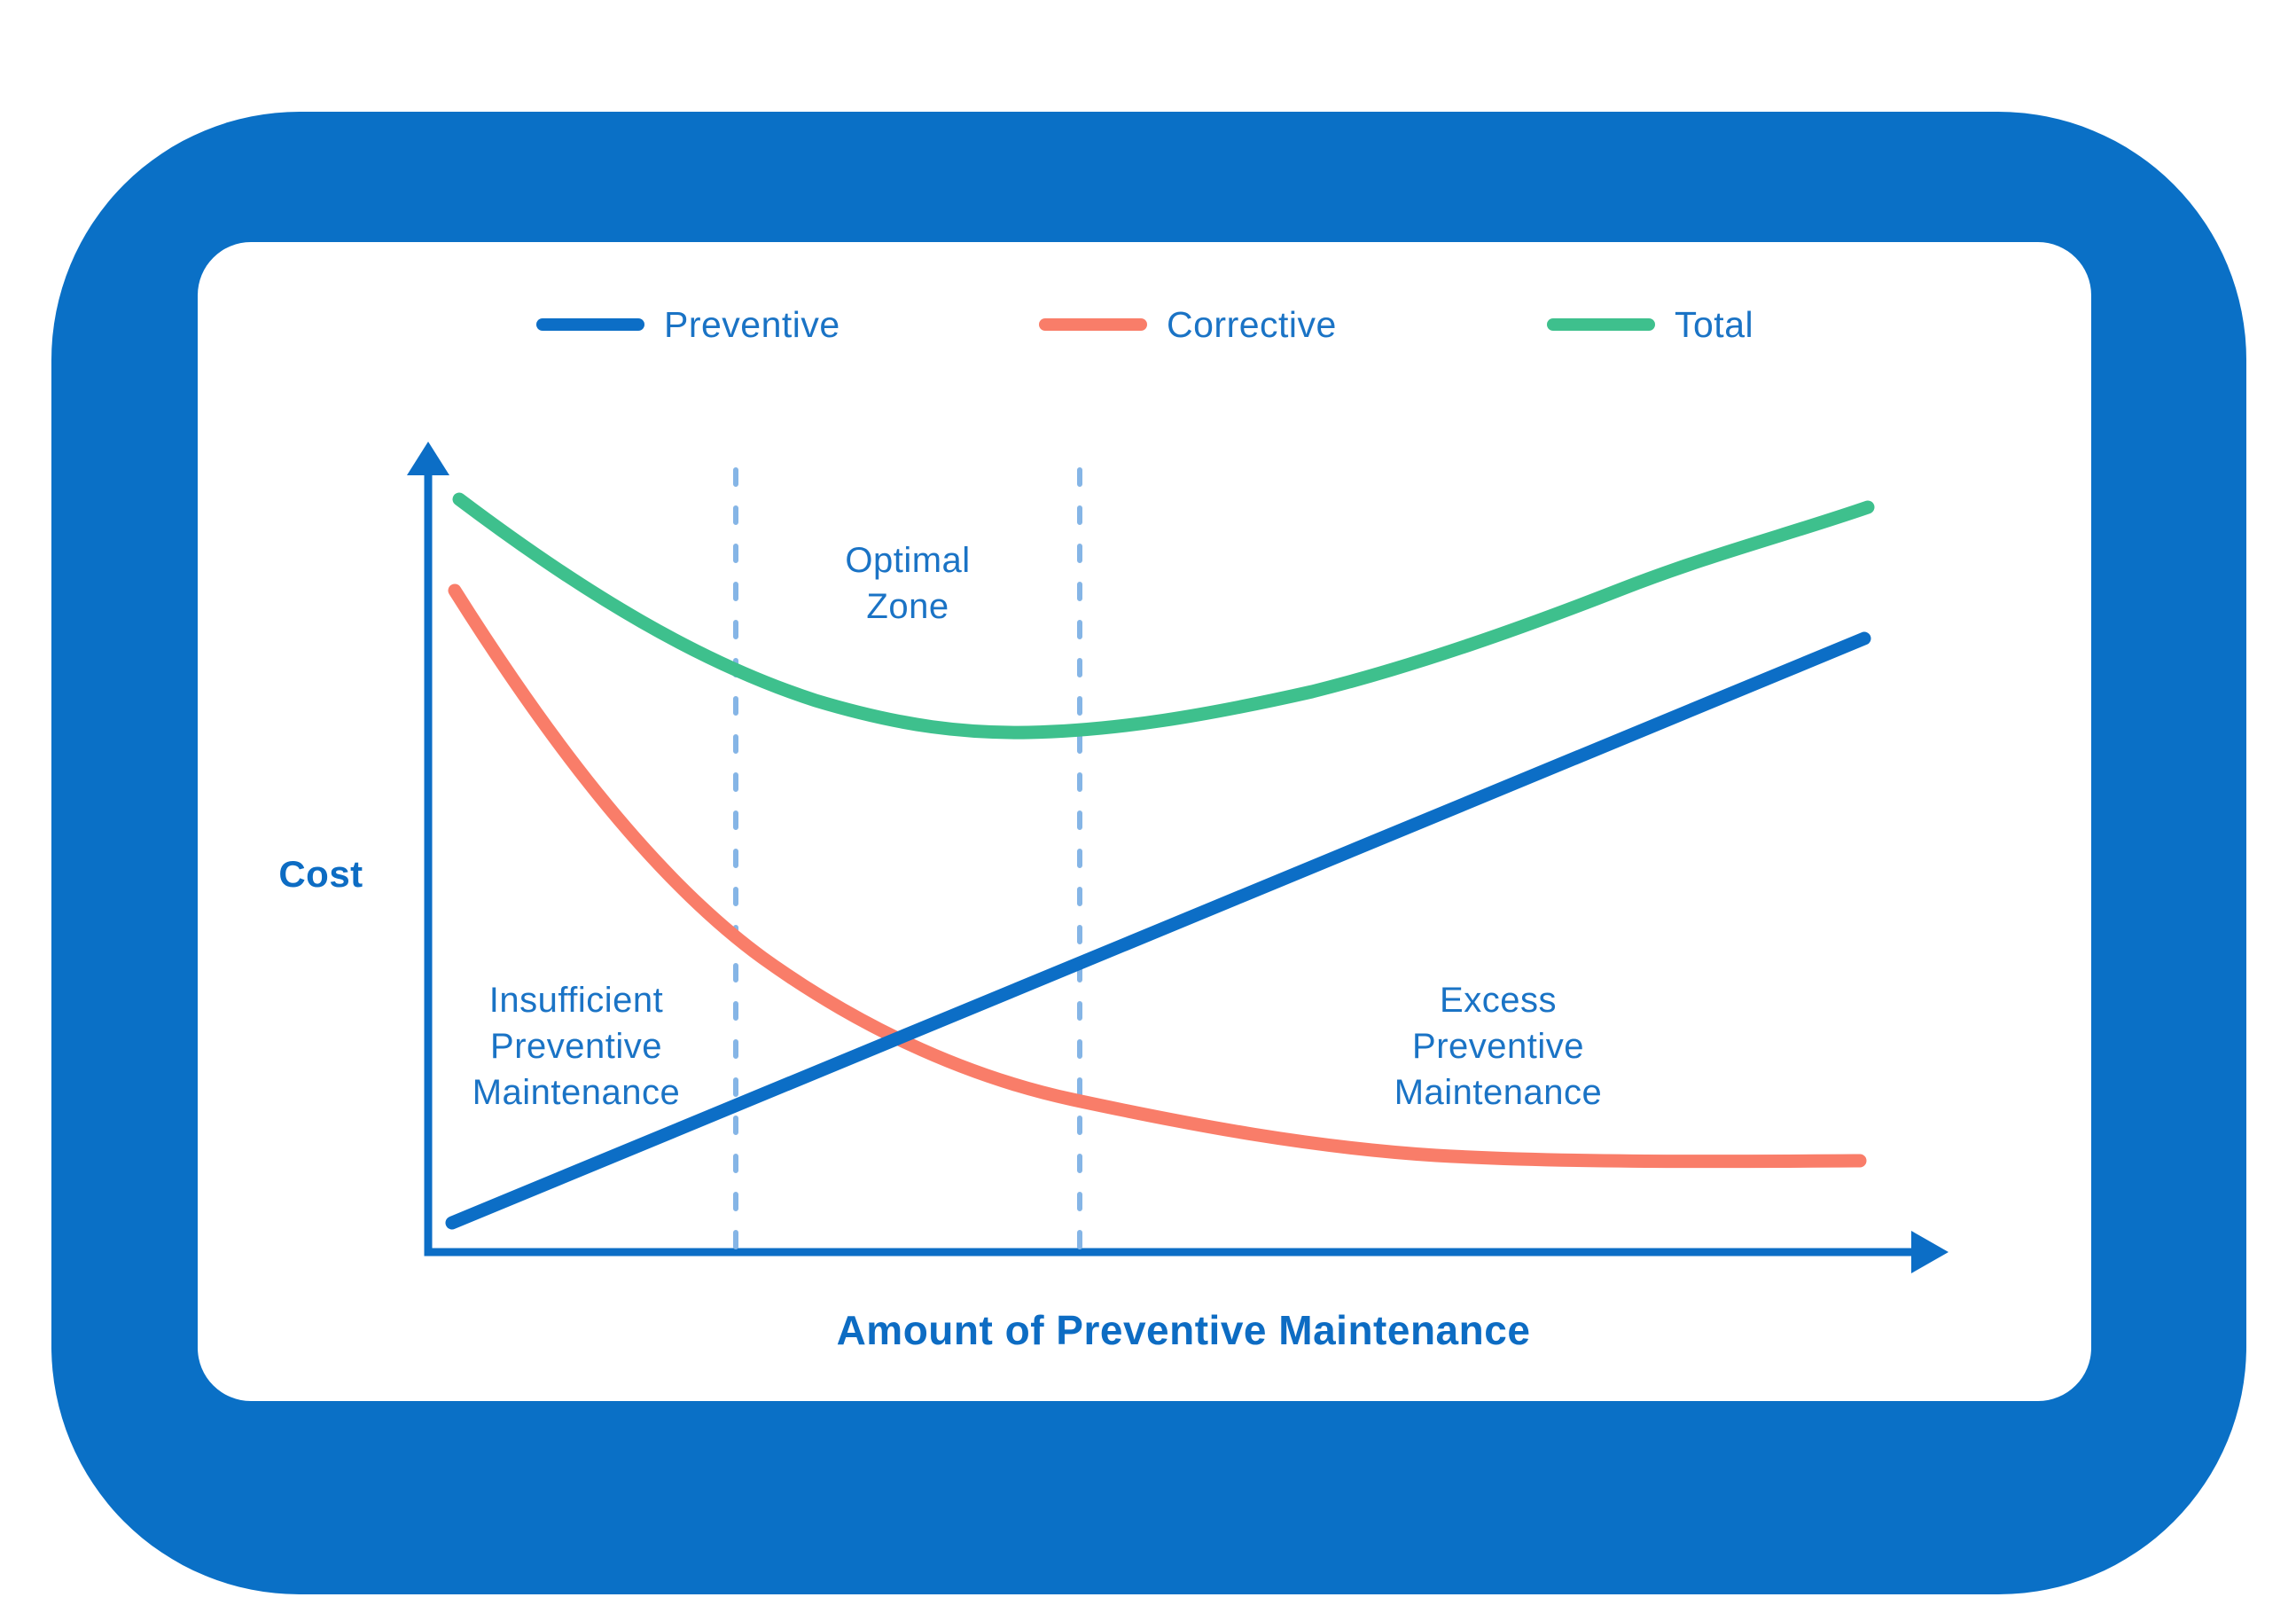 The width and height of the screenshot is (2296, 1605). What do you see at coordinates (908, 583) in the screenshot?
I see `optimal-zone-label: Optimal Zone` at bounding box center [908, 583].